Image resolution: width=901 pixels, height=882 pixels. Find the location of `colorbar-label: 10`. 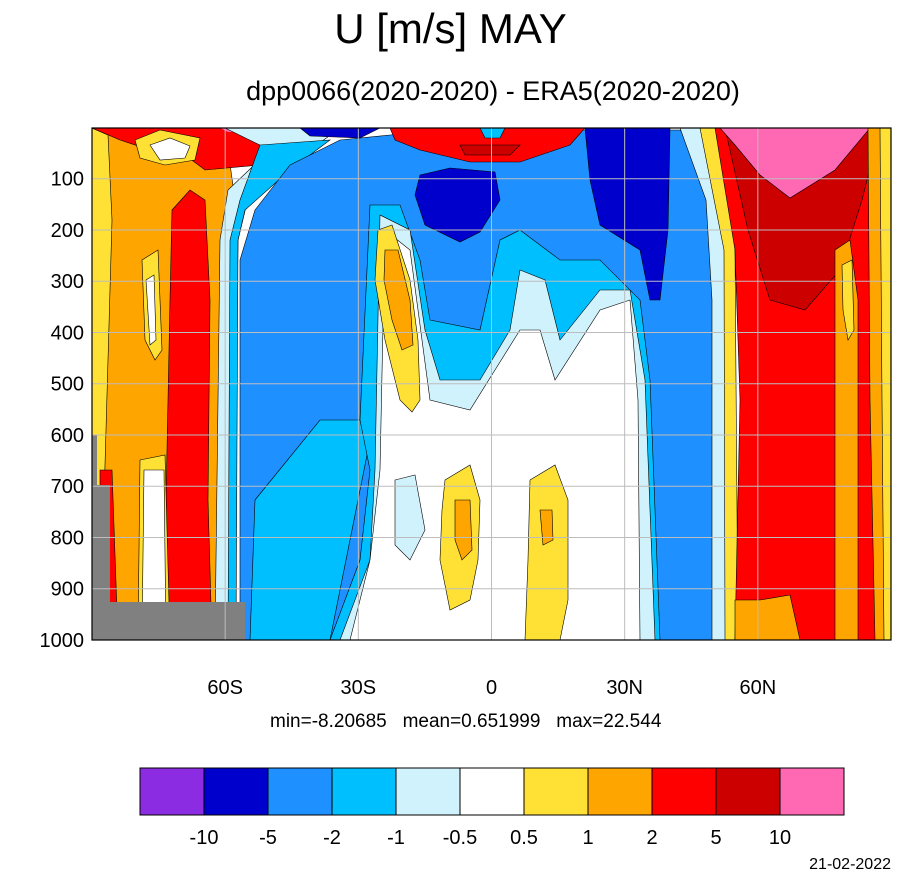

colorbar-label: 10 is located at coordinates (780, 838).